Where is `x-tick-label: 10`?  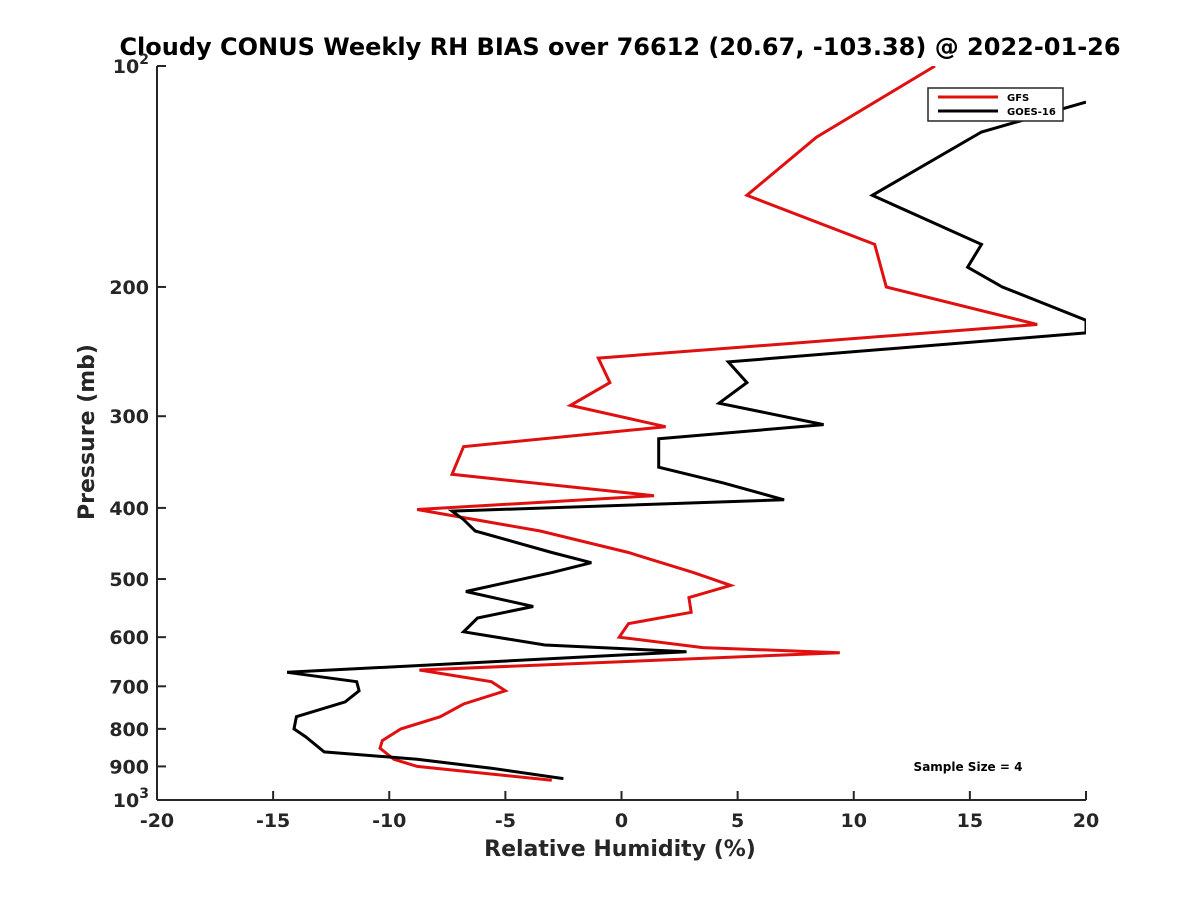
x-tick-label: 10 is located at coordinates (854, 821).